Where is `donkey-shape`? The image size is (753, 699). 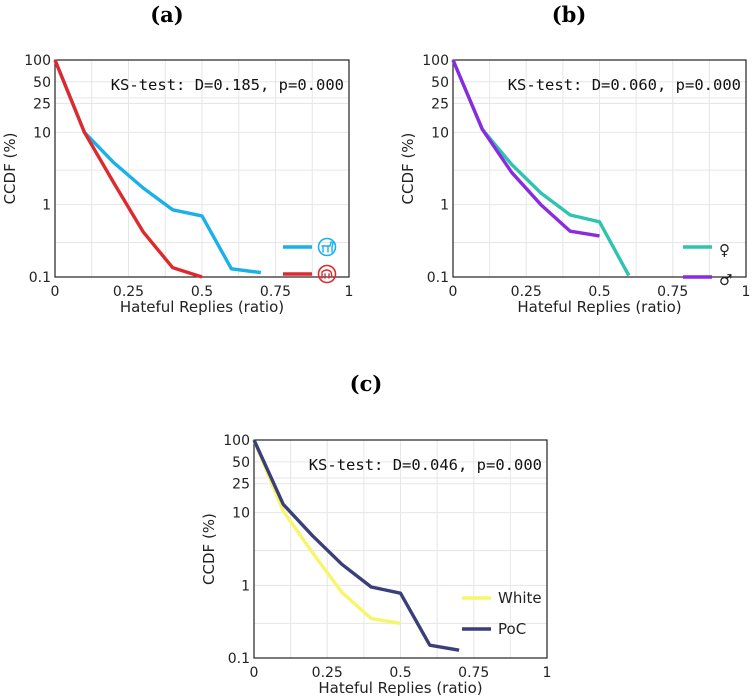
donkey-shape is located at coordinates (327, 246).